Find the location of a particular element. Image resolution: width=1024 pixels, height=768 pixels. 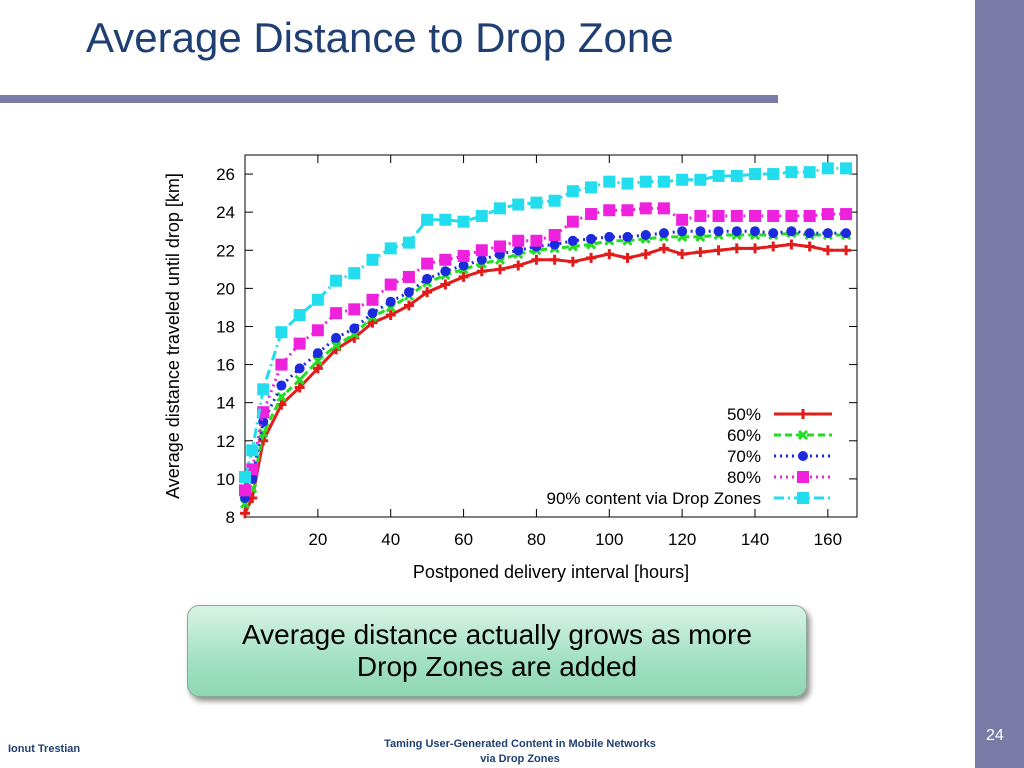

y-tick-label: 26 is located at coordinates (225, 174).